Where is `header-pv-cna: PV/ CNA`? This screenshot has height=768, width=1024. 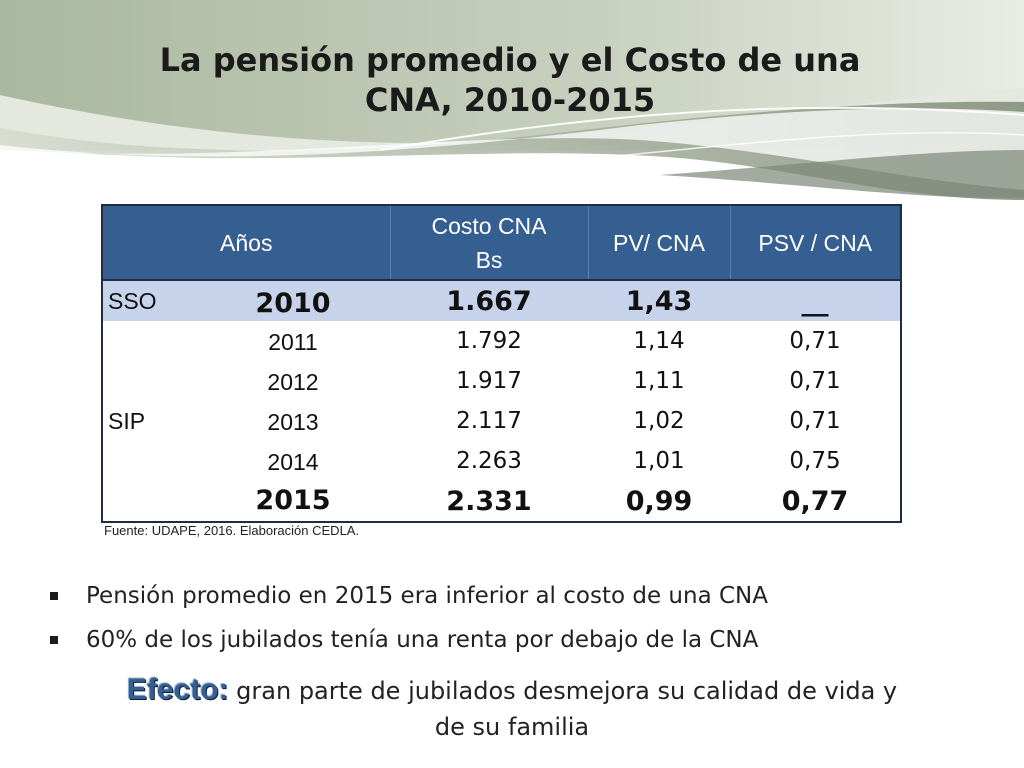 header-pv-cna: PV/ CNA is located at coordinates (659, 242).